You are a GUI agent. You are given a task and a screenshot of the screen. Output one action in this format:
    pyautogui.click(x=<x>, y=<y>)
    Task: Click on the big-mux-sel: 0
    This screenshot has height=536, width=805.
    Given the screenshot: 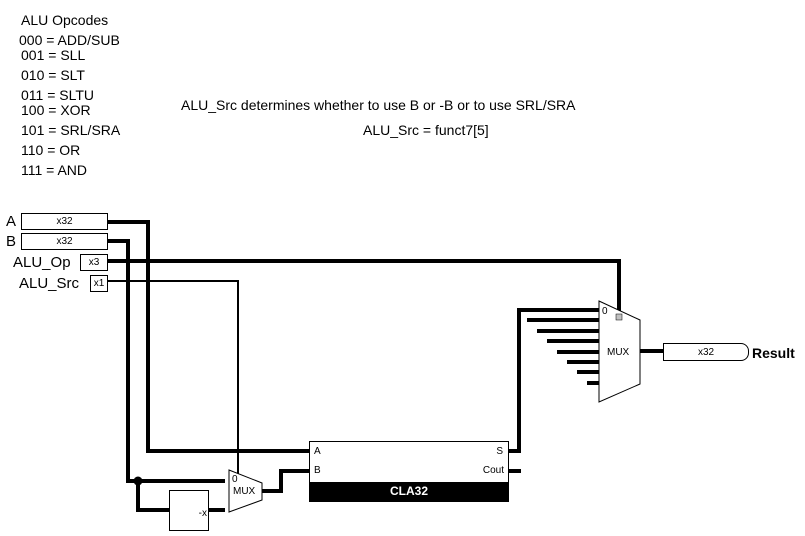 What is the action you would take?
    pyautogui.click(x=605, y=311)
    